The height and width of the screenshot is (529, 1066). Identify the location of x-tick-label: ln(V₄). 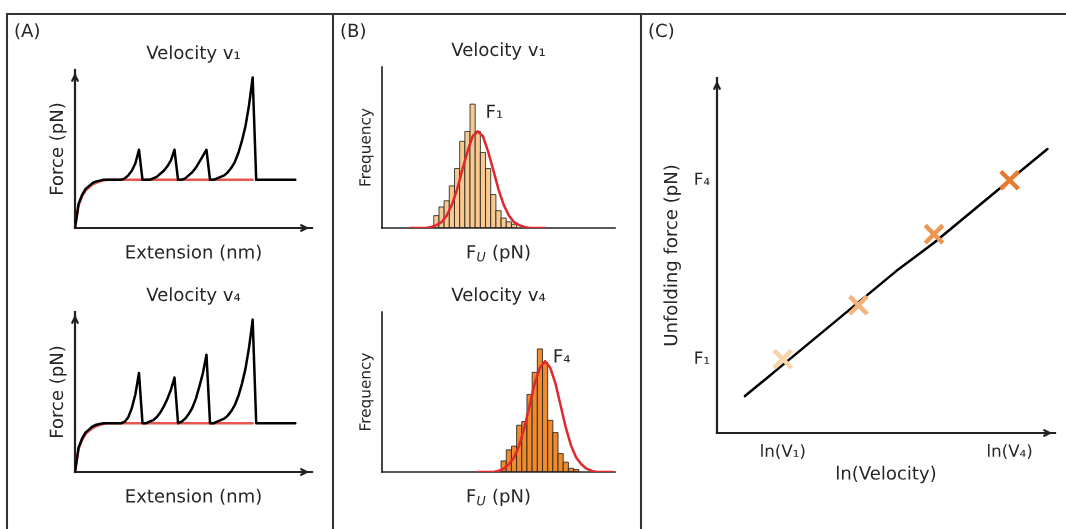
(1010, 451).